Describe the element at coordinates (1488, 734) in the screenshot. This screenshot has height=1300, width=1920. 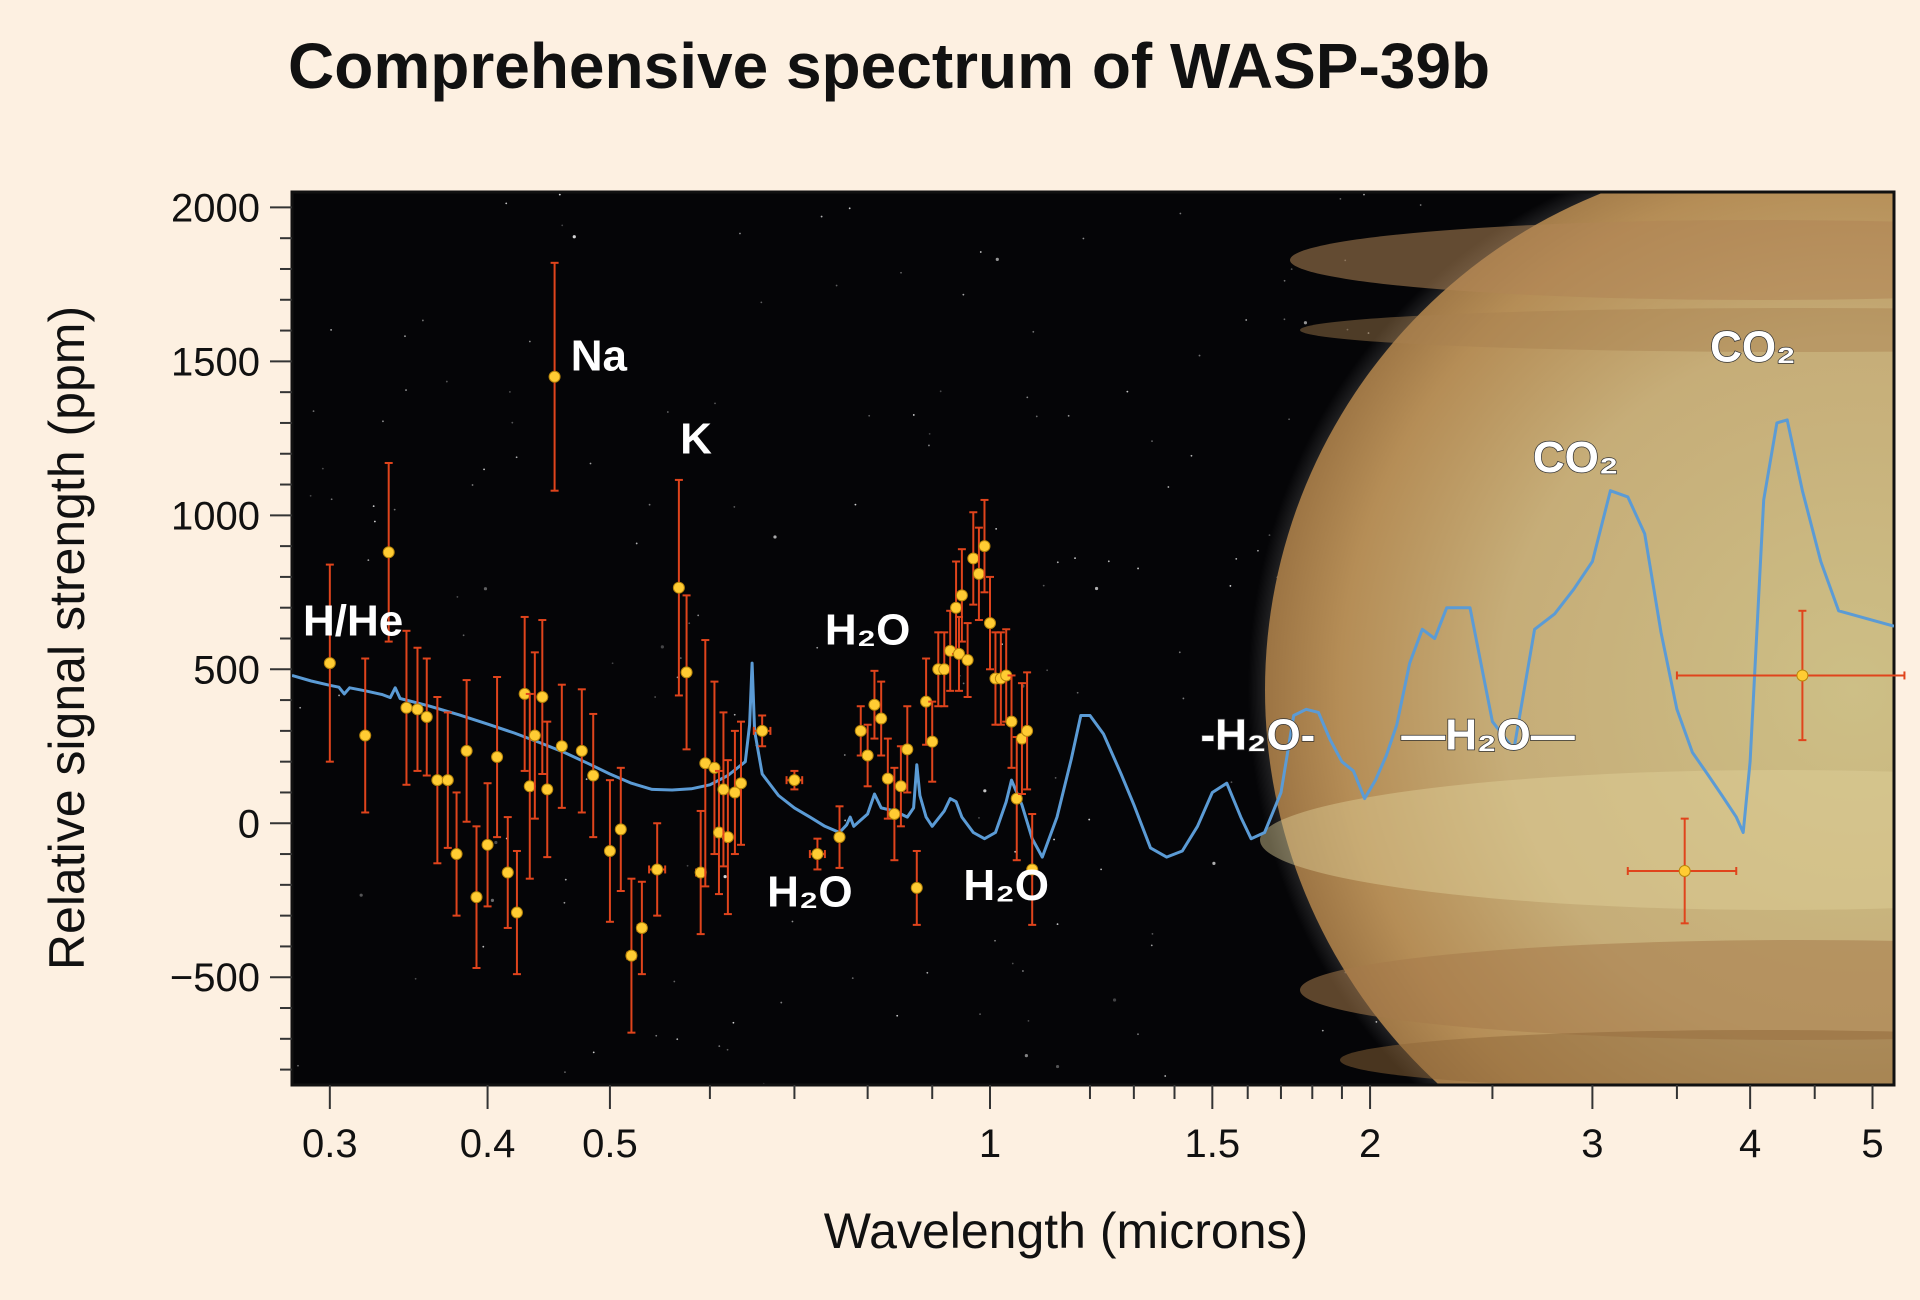
I see `annotation-label: —H₂O—` at that location.